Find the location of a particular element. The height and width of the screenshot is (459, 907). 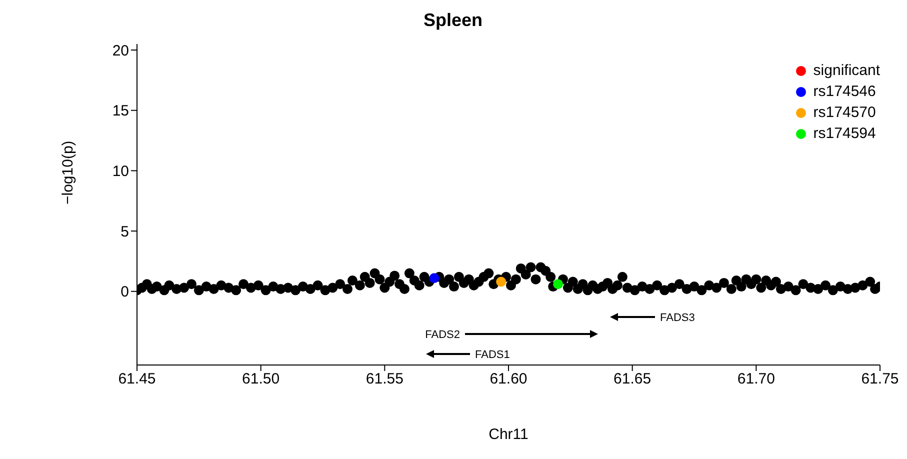

legend-label: rs174594 is located at coordinates (844, 133).